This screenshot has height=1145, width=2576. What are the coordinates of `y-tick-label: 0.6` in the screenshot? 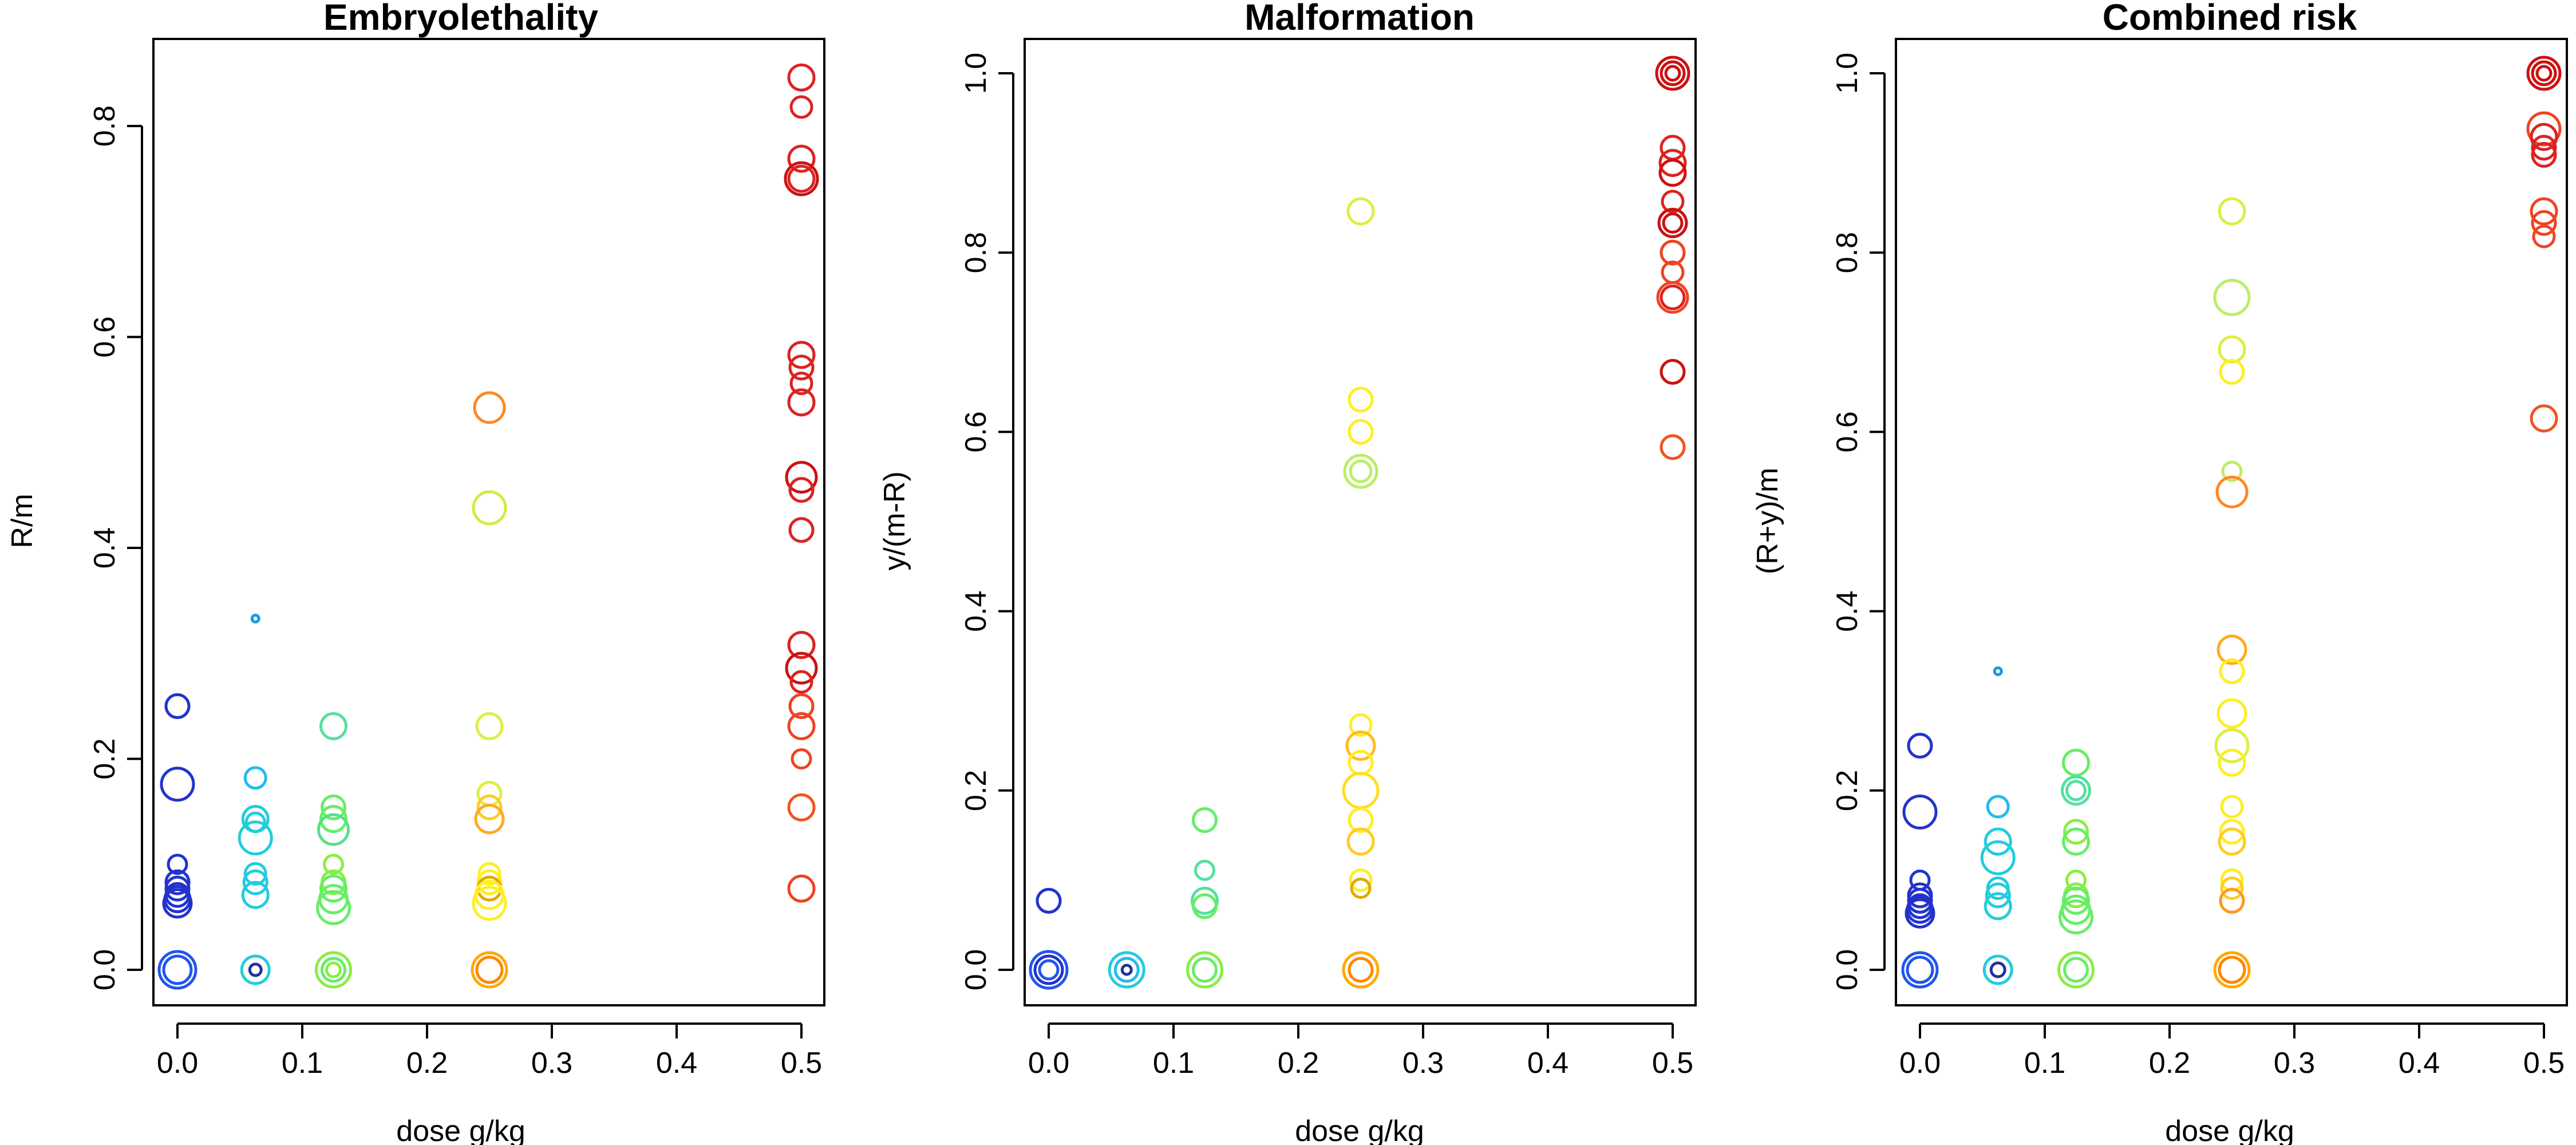 It's located at (976, 432).